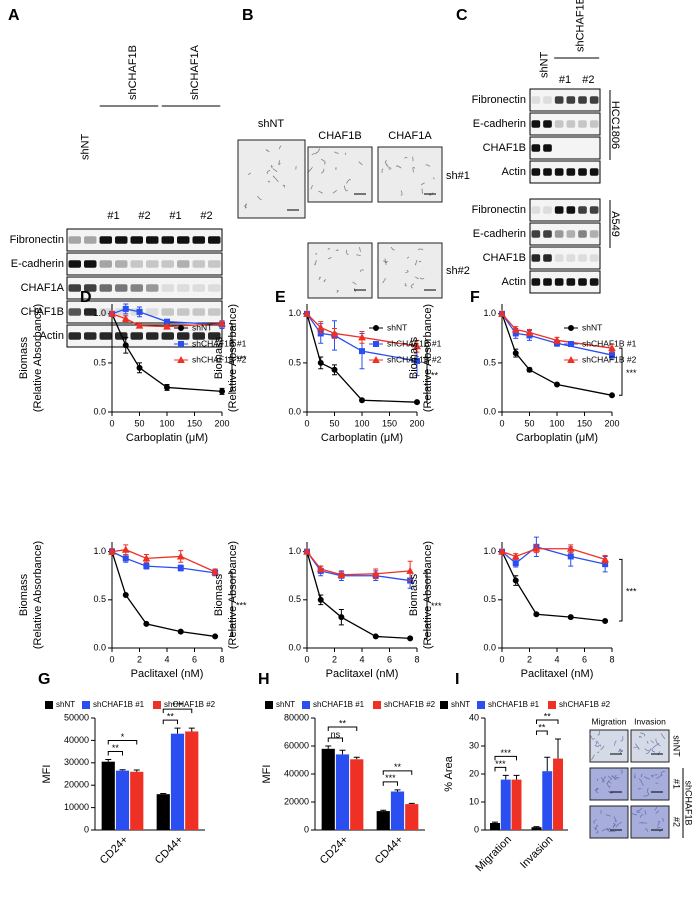 This screenshot has width=692, height=900. Describe the element at coordinates (335, 739) in the screenshot. I see `significance-bracket` at that location.